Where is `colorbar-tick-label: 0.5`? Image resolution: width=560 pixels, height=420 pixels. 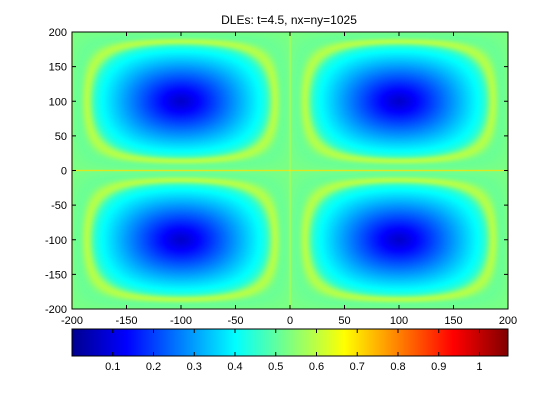 colorbar-tick-label: 0.5 is located at coordinates (275, 367).